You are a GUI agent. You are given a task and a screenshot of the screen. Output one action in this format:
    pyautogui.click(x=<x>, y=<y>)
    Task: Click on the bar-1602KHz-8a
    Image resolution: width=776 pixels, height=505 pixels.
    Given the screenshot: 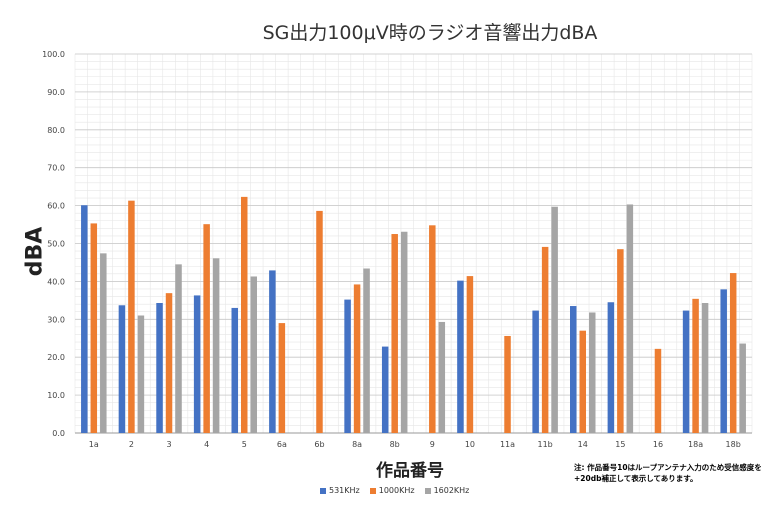 What is the action you would take?
    pyautogui.click(x=366, y=350)
    